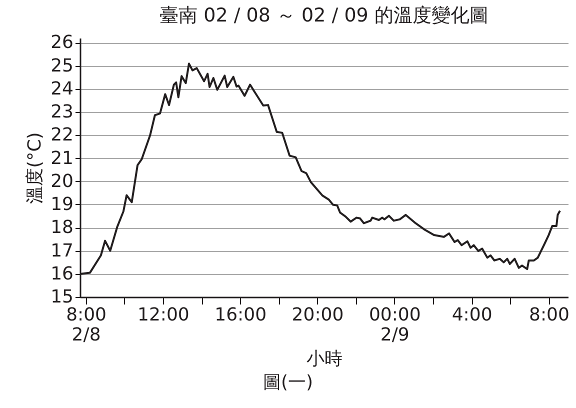 This screenshot has height=408, width=576. Describe the element at coordinates (62, 65) in the screenshot. I see `y-tick-label: 25` at that location.